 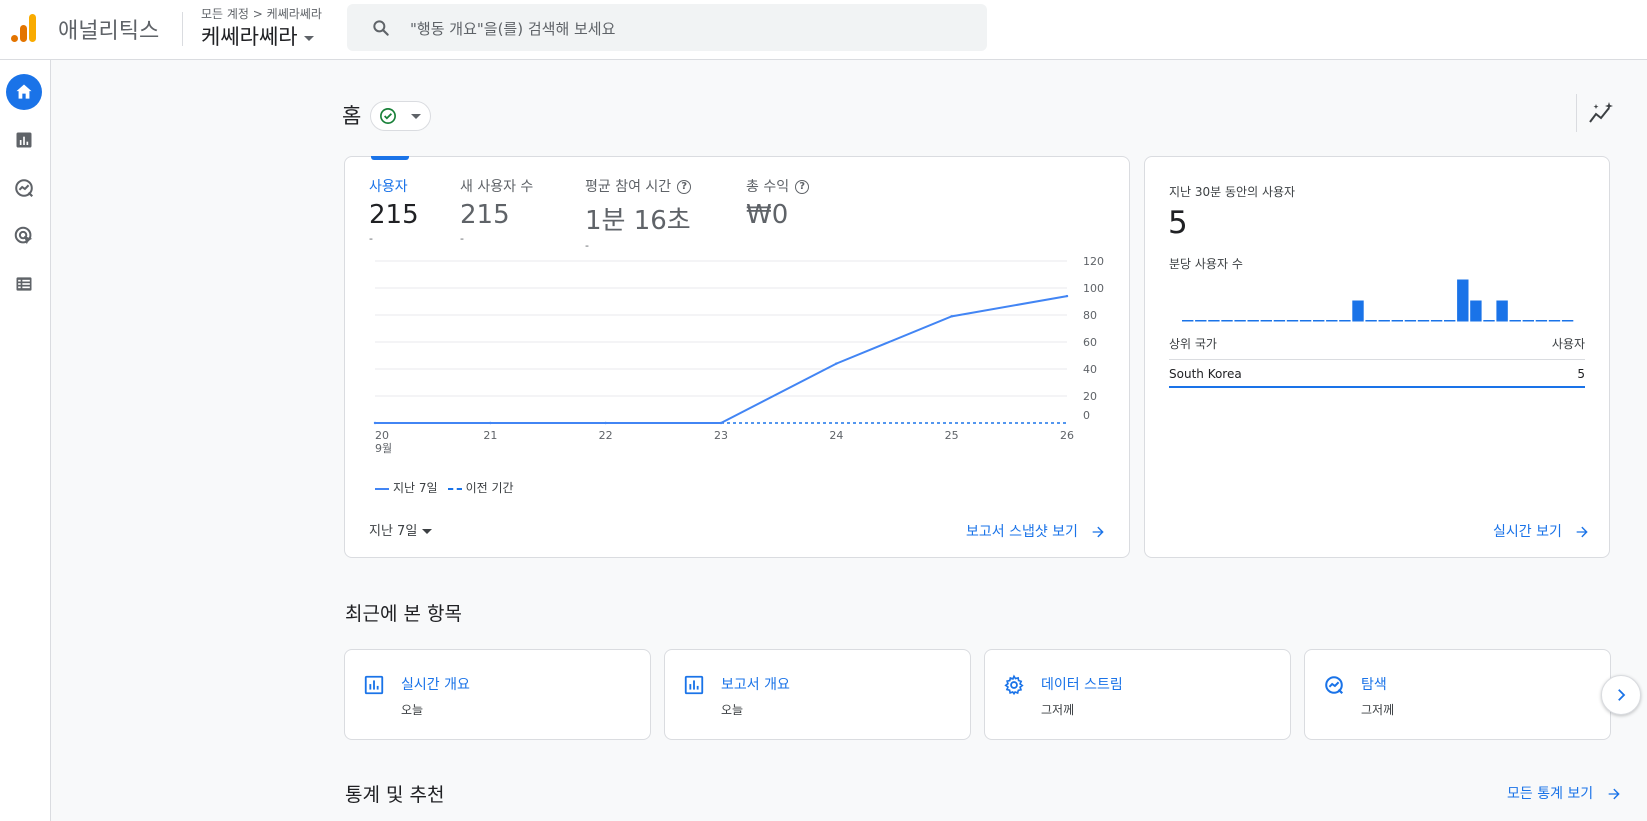 What do you see at coordinates (388, 116) in the screenshot?
I see `check-circle-icon` at bounding box center [388, 116].